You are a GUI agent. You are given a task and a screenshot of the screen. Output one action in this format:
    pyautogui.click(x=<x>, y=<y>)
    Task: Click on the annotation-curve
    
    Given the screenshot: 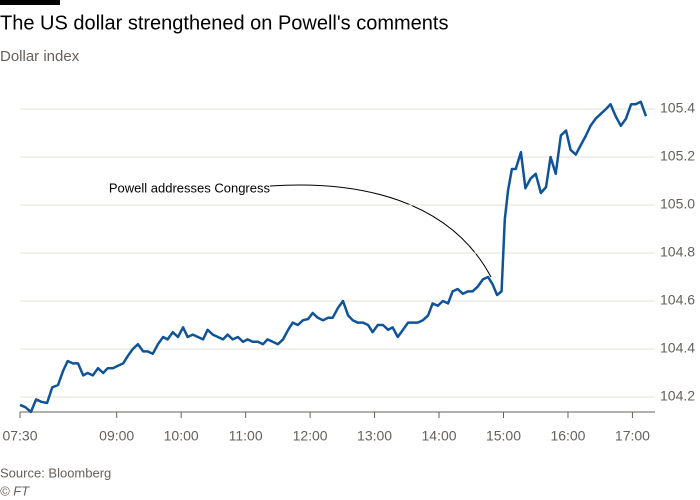 What is the action you would take?
    pyautogui.click(x=380, y=231)
    